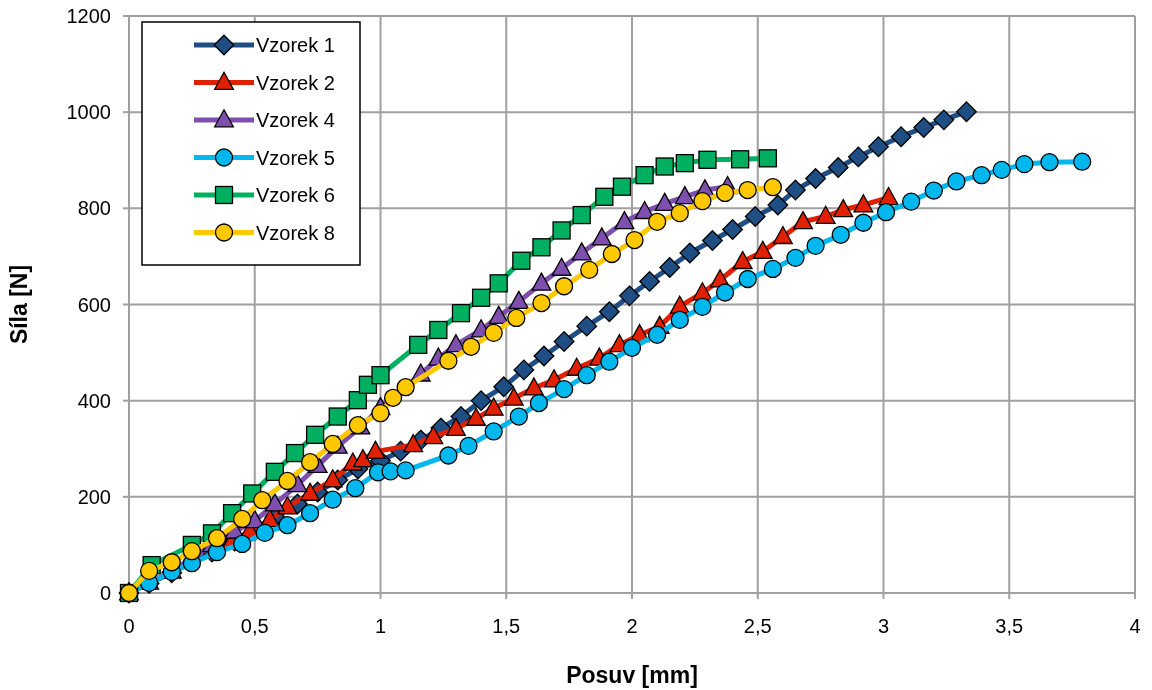  What do you see at coordinates (254, 626) in the screenshot?
I see `x-tick-label: 0,5` at bounding box center [254, 626].